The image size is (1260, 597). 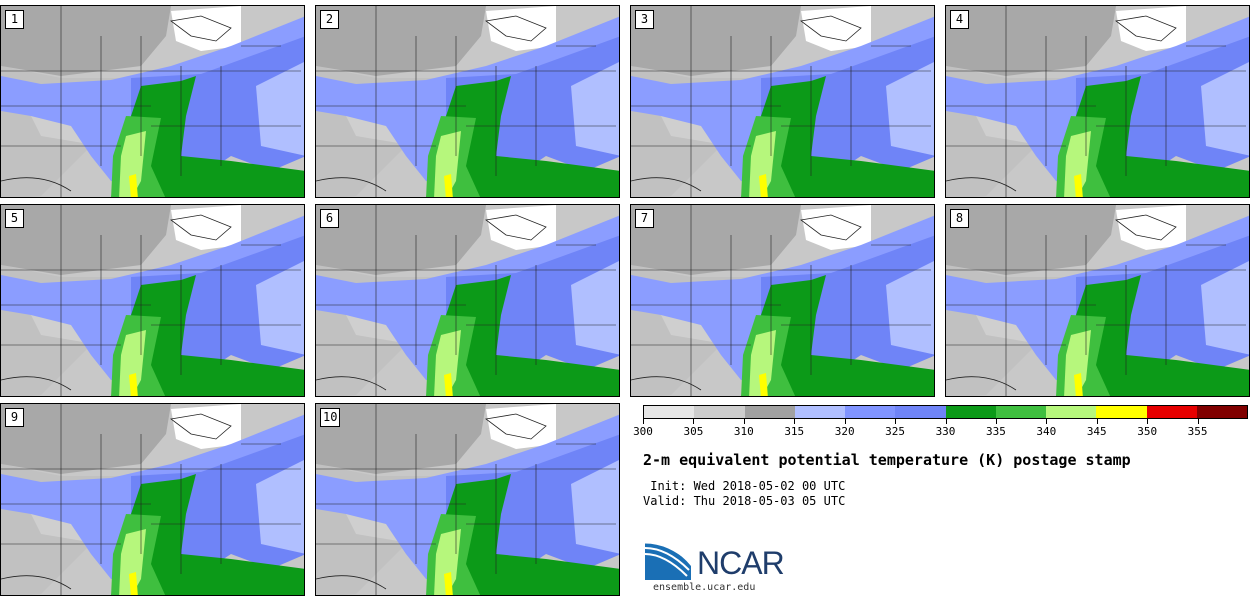 What do you see at coordinates (14, 19) in the screenshot?
I see `panel-number: 1` at bounding box center [14, 19].